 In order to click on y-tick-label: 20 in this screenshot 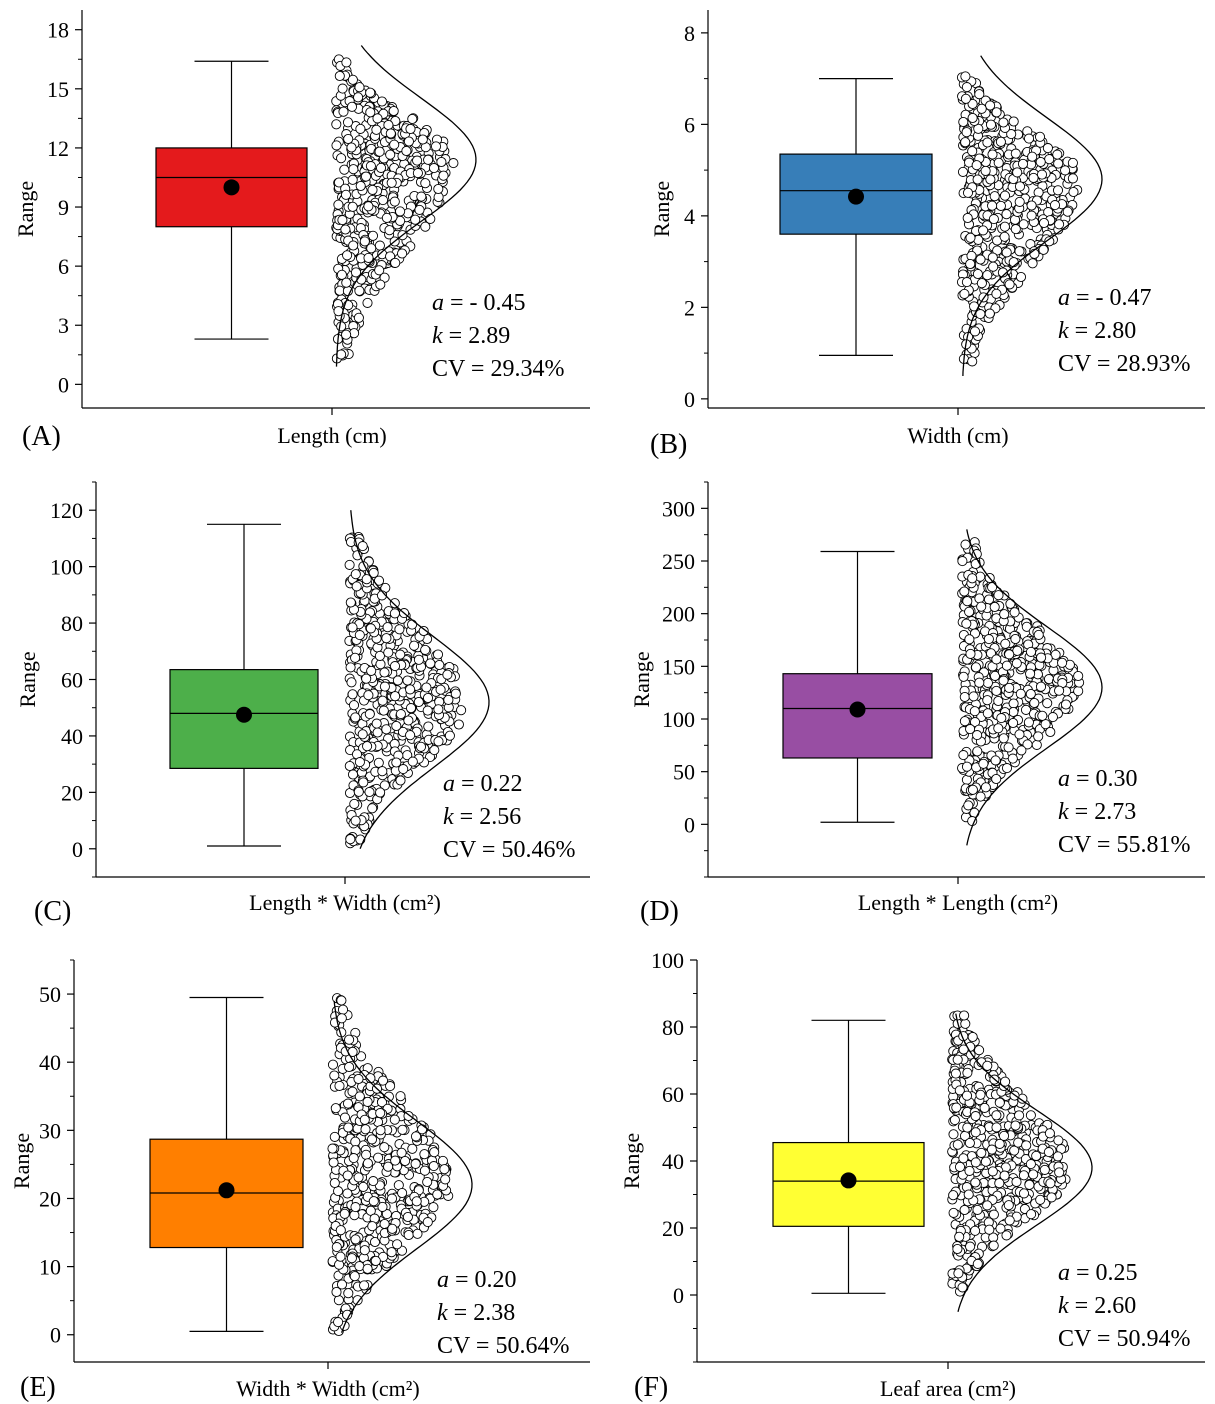, I will do `click(72, 792)`.